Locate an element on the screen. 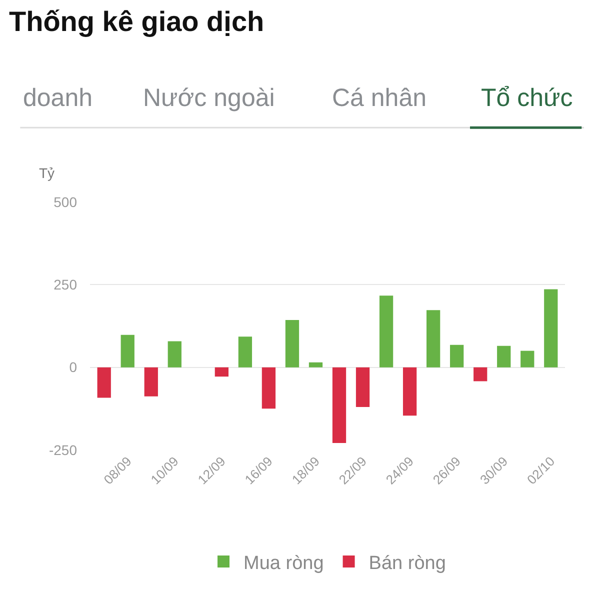 This screenshot has width=600, height=600. chart-title: Thống kê giao dịch is located at coordinates (136, 21).